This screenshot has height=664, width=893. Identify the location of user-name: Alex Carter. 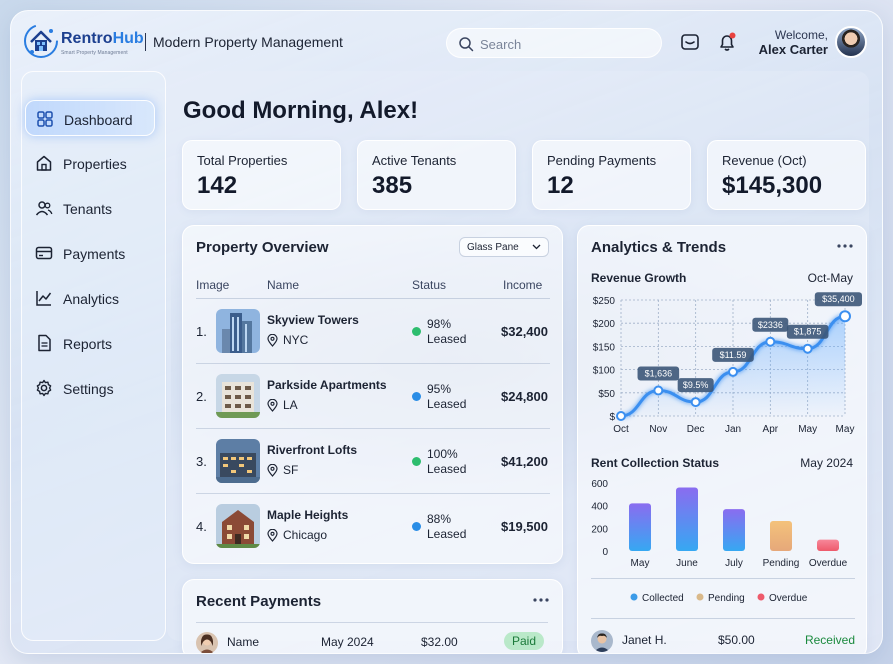
(793, 49).